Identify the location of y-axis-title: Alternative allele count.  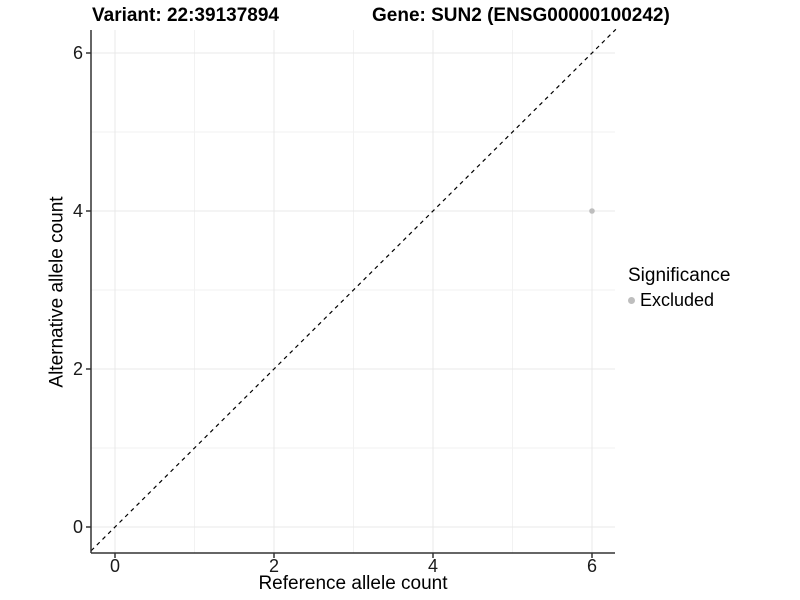
(57, 292).